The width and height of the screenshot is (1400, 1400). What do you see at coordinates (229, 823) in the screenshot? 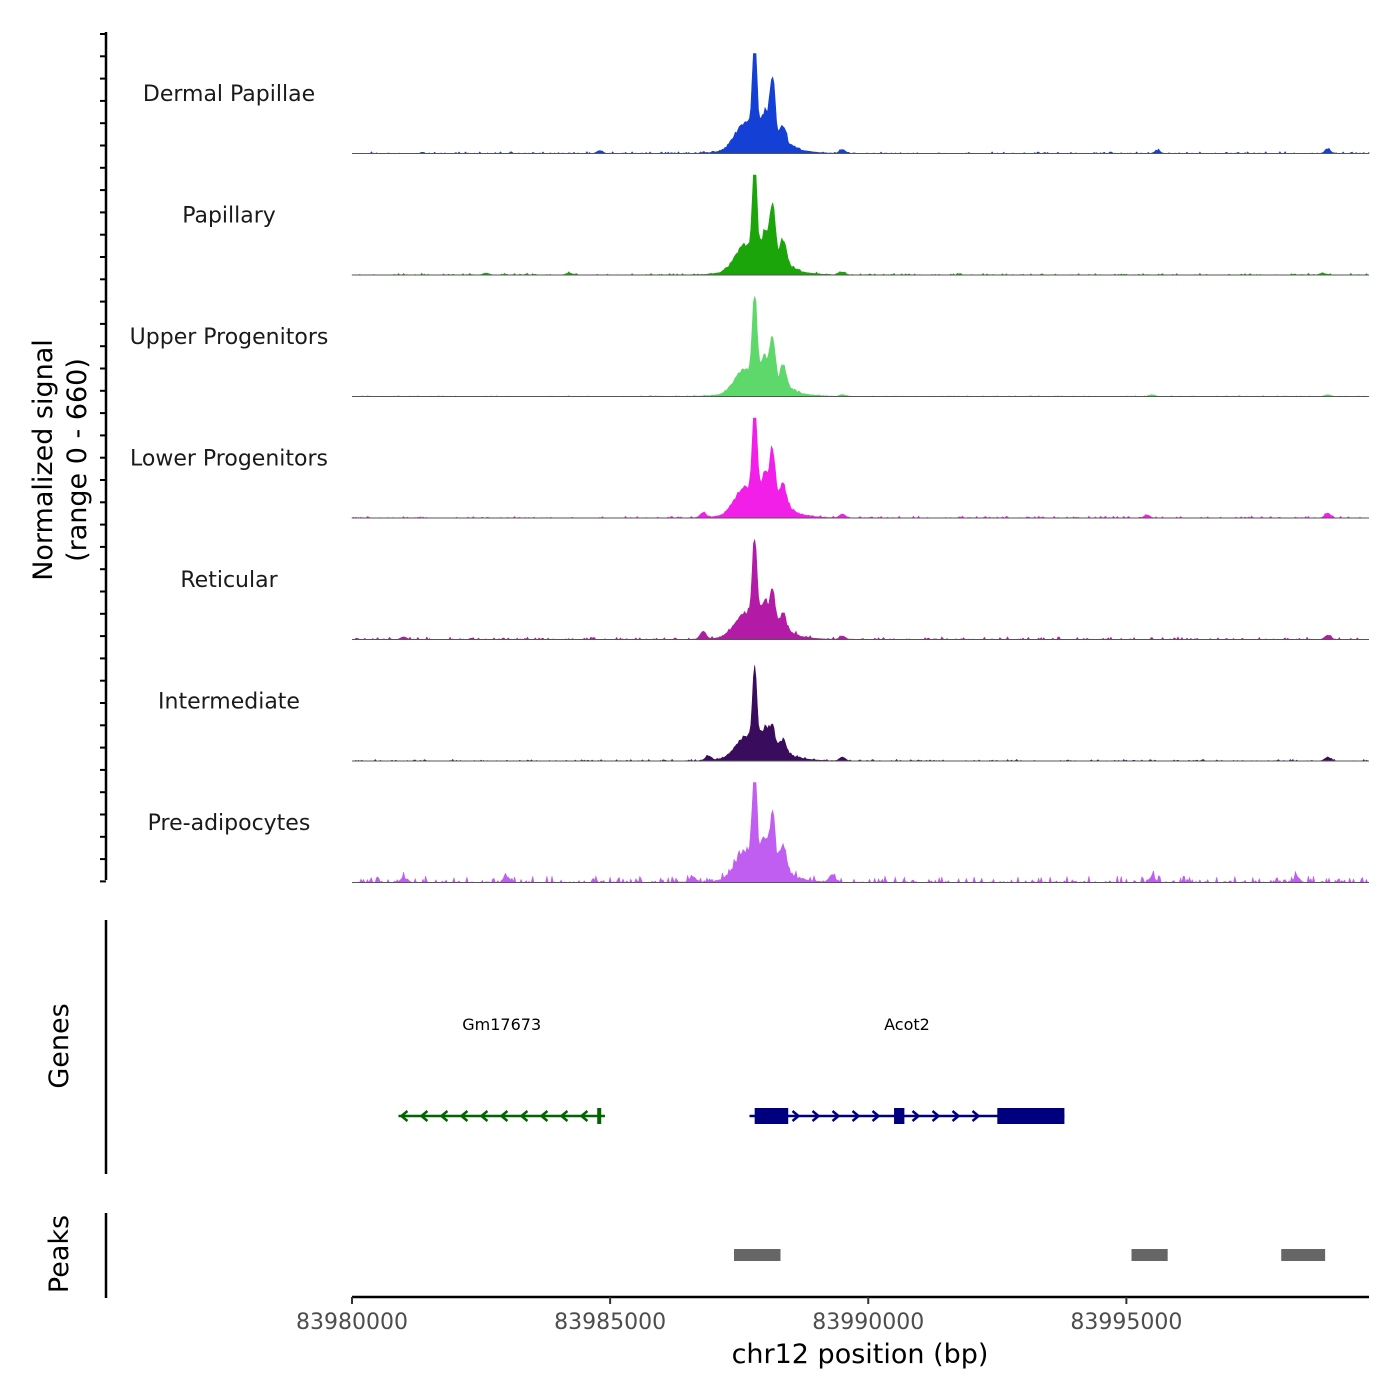
I see `track-label: Pre-adipocytes` at bounding box center [229, 823].